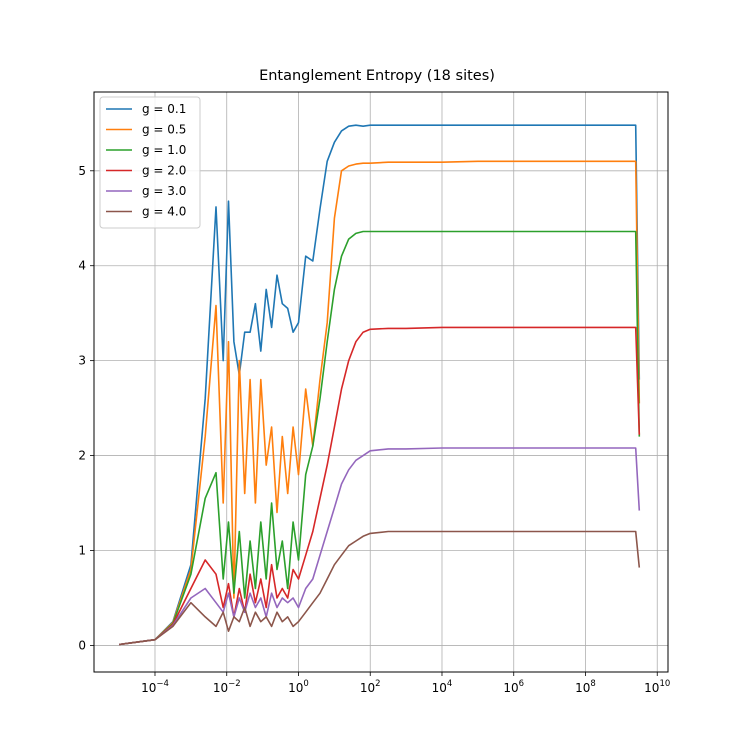  What do you see at coordinates (164, 171) in the screenshot?
I see `legend-label: g = 2.0` at bounding box center [164, 171].